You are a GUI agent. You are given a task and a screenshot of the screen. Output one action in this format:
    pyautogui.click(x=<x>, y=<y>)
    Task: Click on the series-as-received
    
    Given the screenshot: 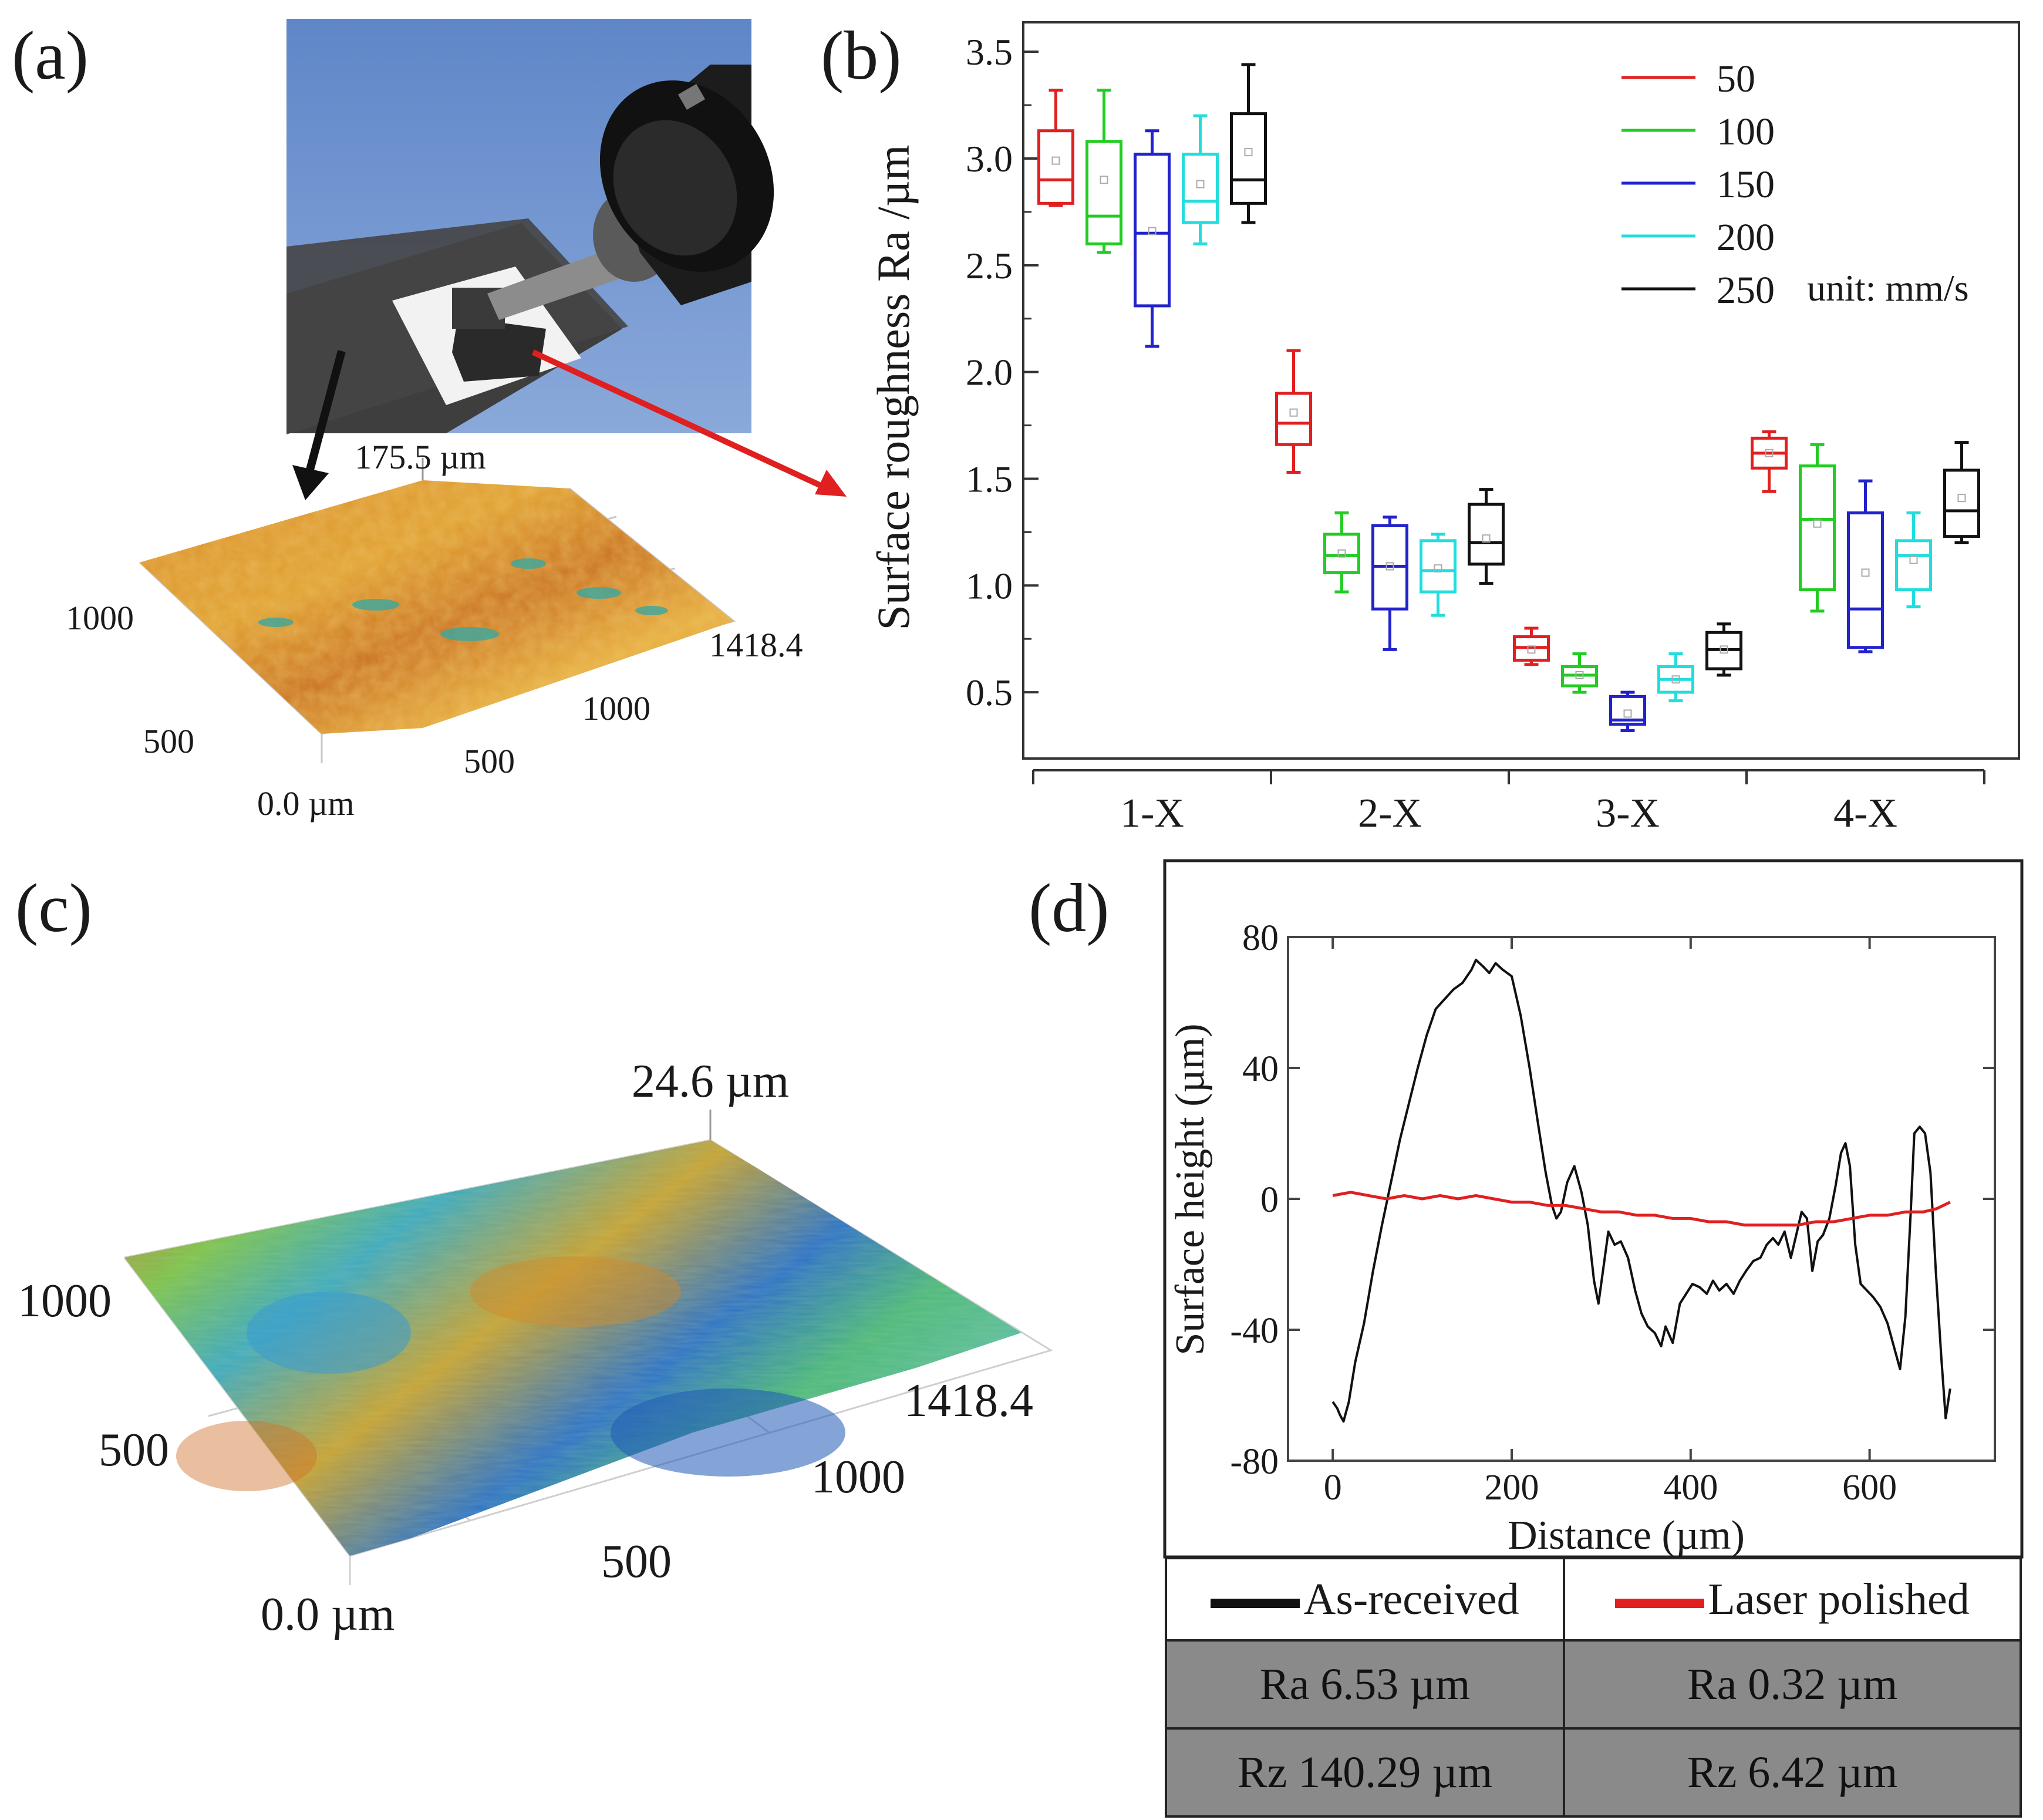 What is the action you would take?
    pyautogui.click(x=1641, y=1191)
    